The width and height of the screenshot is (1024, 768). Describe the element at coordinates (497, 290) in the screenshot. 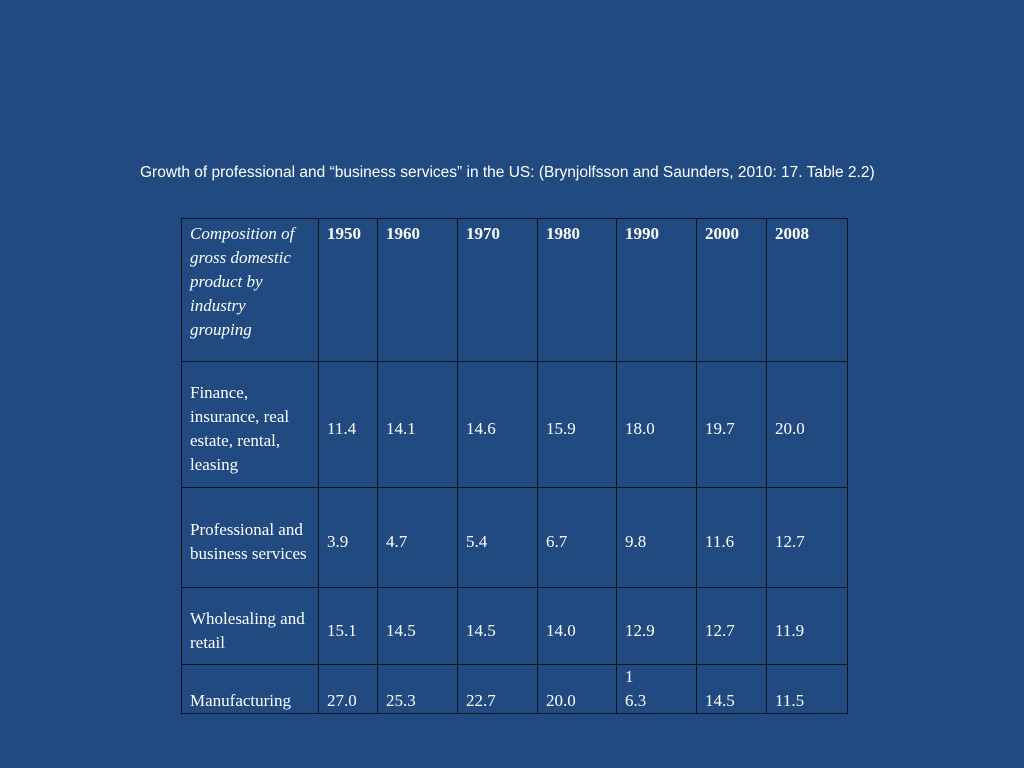

I see `header-year-cell: 1970` at that location.